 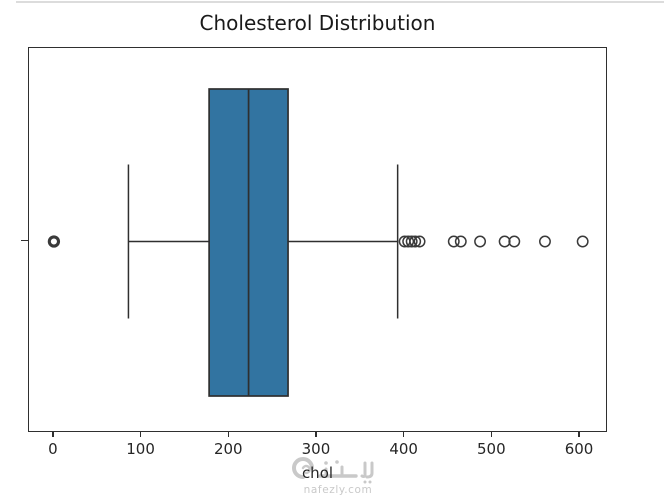 What do you see at coordinates (317, 473) in the screenshot?
I see `x-axis-label: chol` at bounding box center [317, 473].